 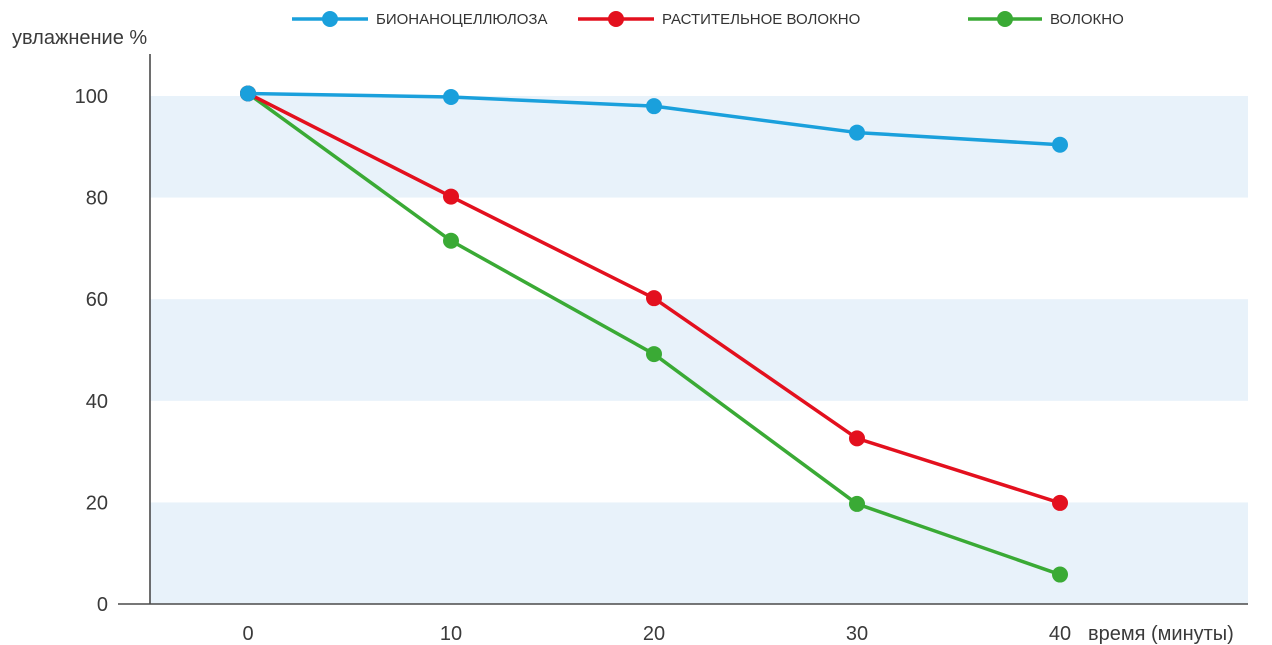 What do you see at coordinates (79, 38) in the screenshot?
I see `y-axis-title: увлажнение %` at bounding box center [79, 38].